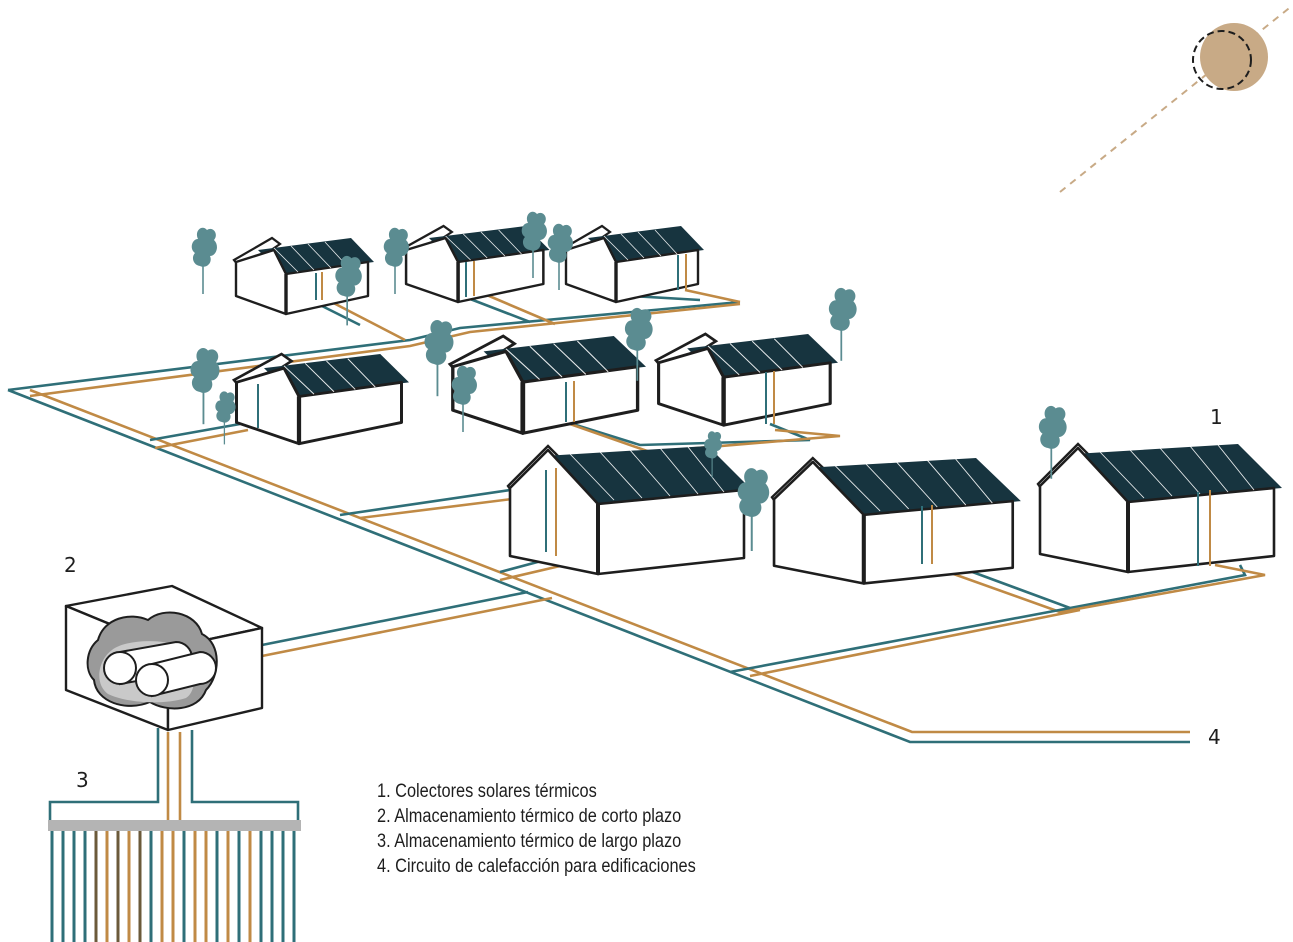 The width and height of the screenshot is (1293, 942). Describe the element at coordinates (529, 816) in the screenshot. I see `legend-item-short-term-storage: 2. Almacenamiento térmico de corto plazo` at that location.